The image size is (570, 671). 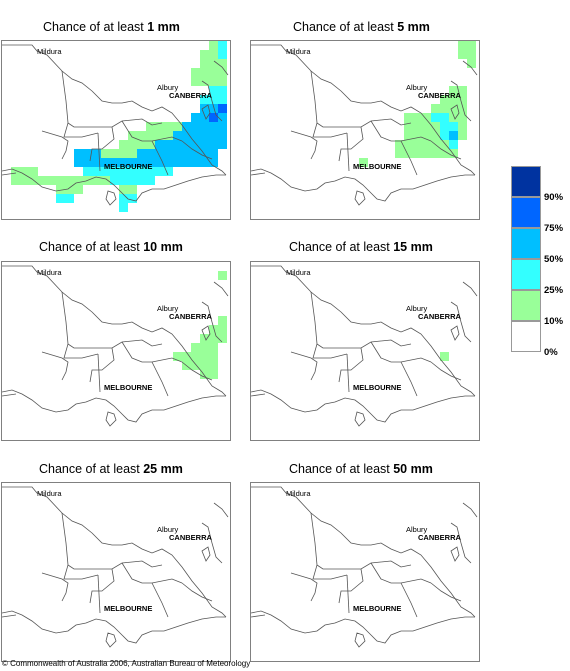 I want to click on map-panel-25mm: Mildura CANBERRA Albury MELBOURNE, so click(x=116, y=572).